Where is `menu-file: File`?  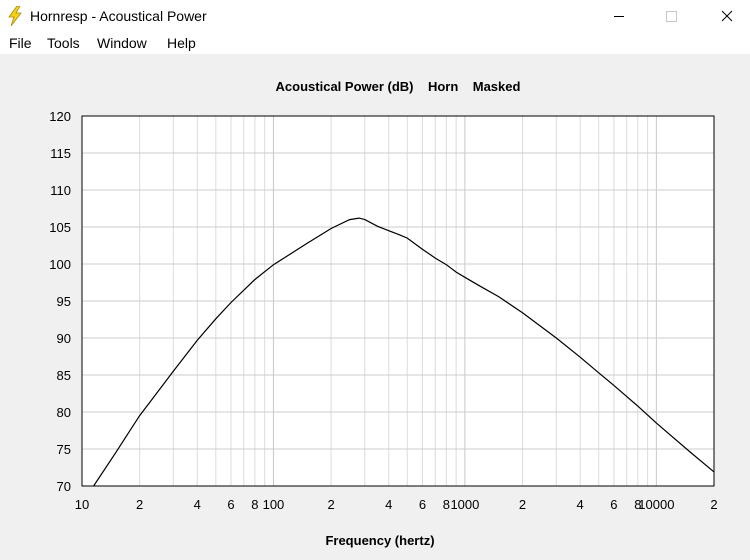
menu-file: File is located at coordinates (20, 43).